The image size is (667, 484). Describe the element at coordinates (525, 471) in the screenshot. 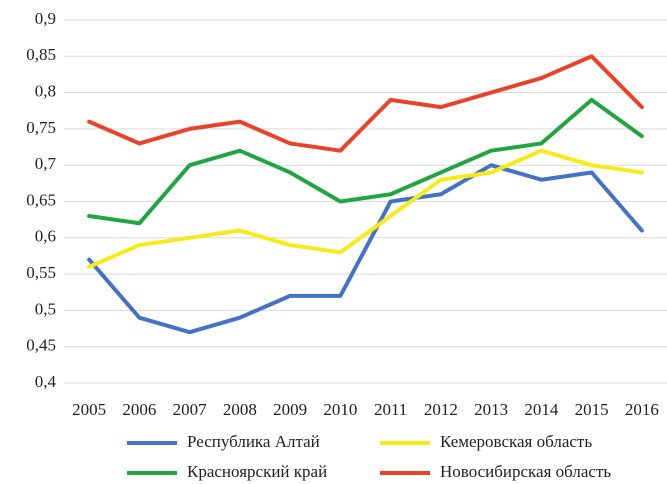

I see `legend-label: Новосибирская область` at that location.